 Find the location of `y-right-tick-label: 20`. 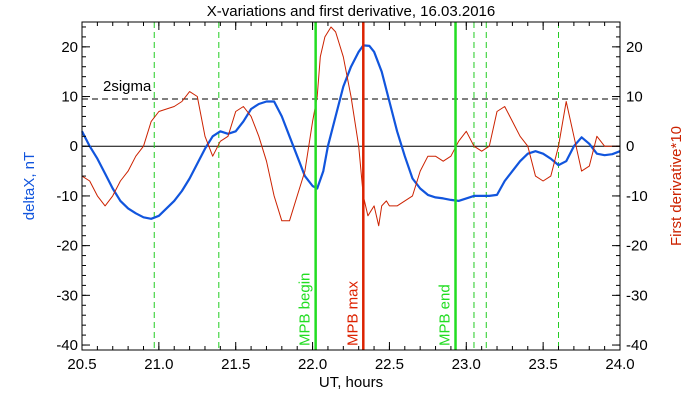

y-right-tick-label: 20 is located at coordinates (634, 47).